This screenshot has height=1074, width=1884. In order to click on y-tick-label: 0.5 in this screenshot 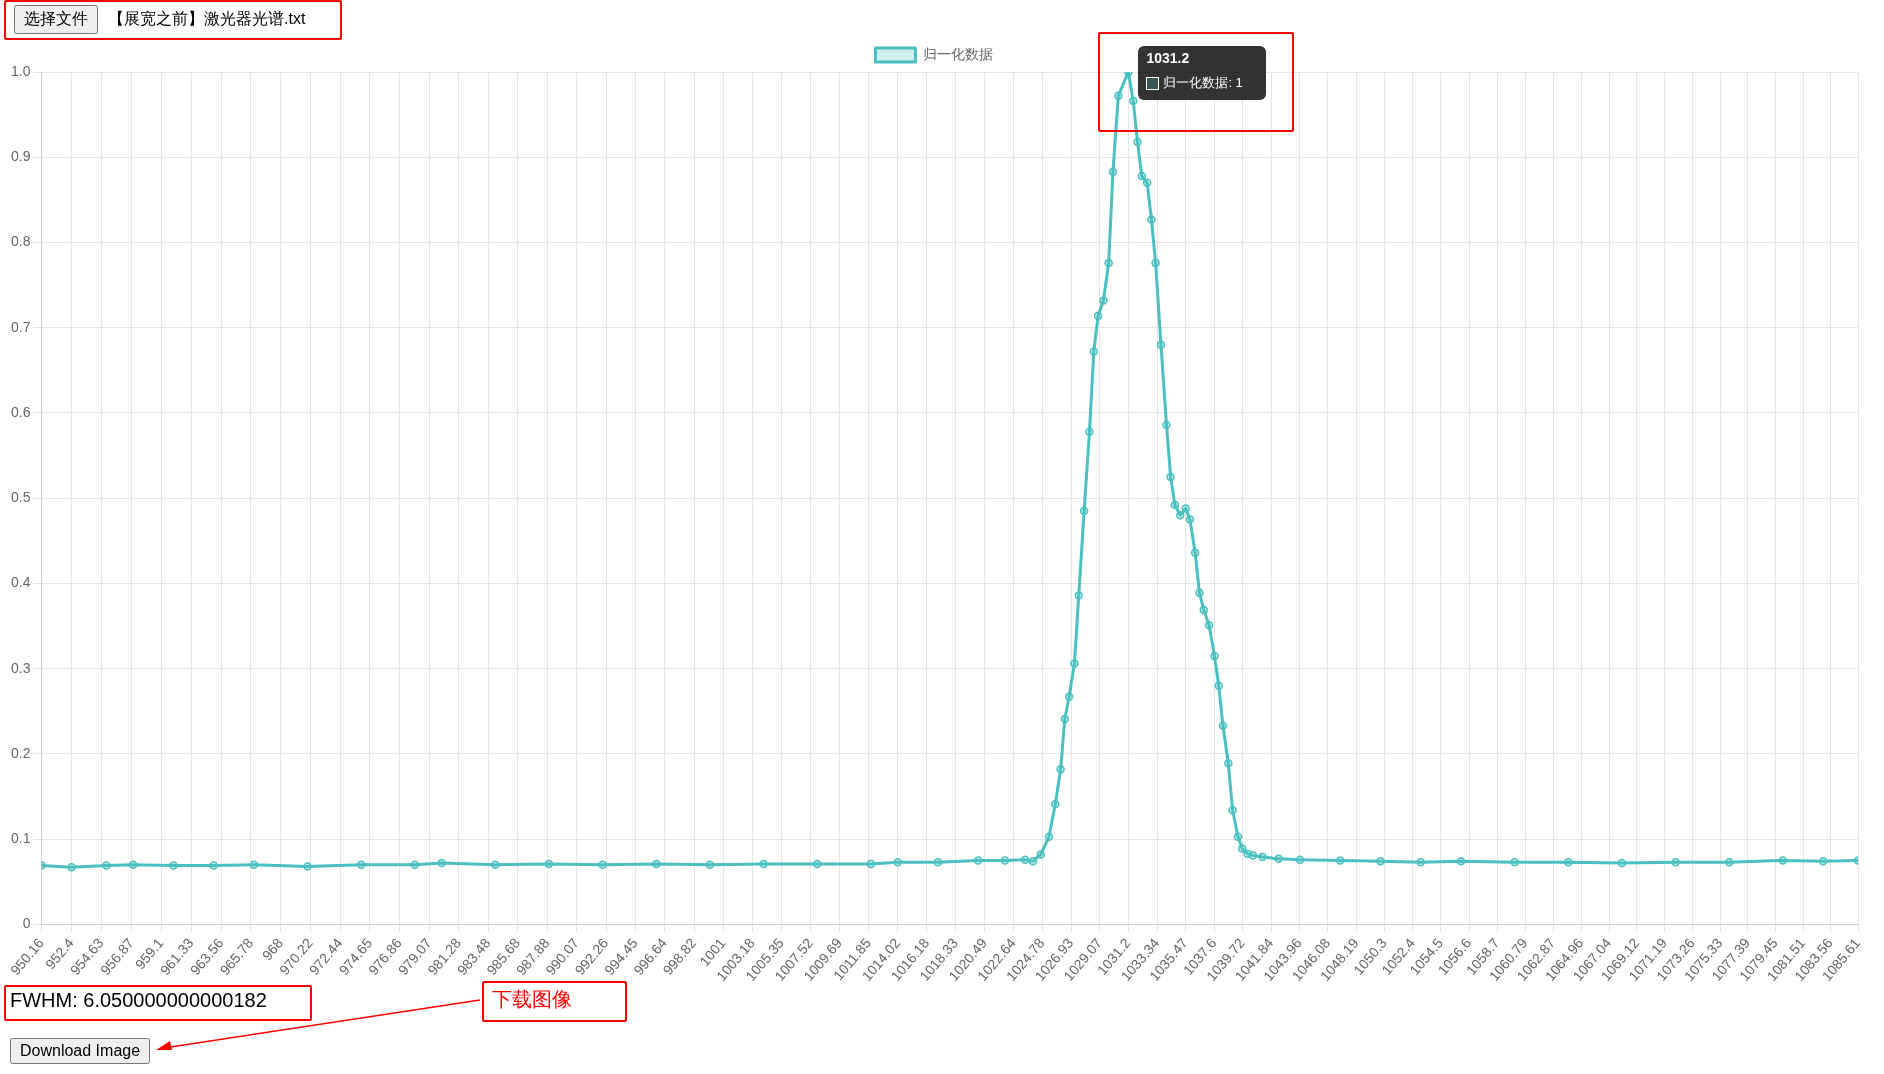, I will do `click(20, 497)`.